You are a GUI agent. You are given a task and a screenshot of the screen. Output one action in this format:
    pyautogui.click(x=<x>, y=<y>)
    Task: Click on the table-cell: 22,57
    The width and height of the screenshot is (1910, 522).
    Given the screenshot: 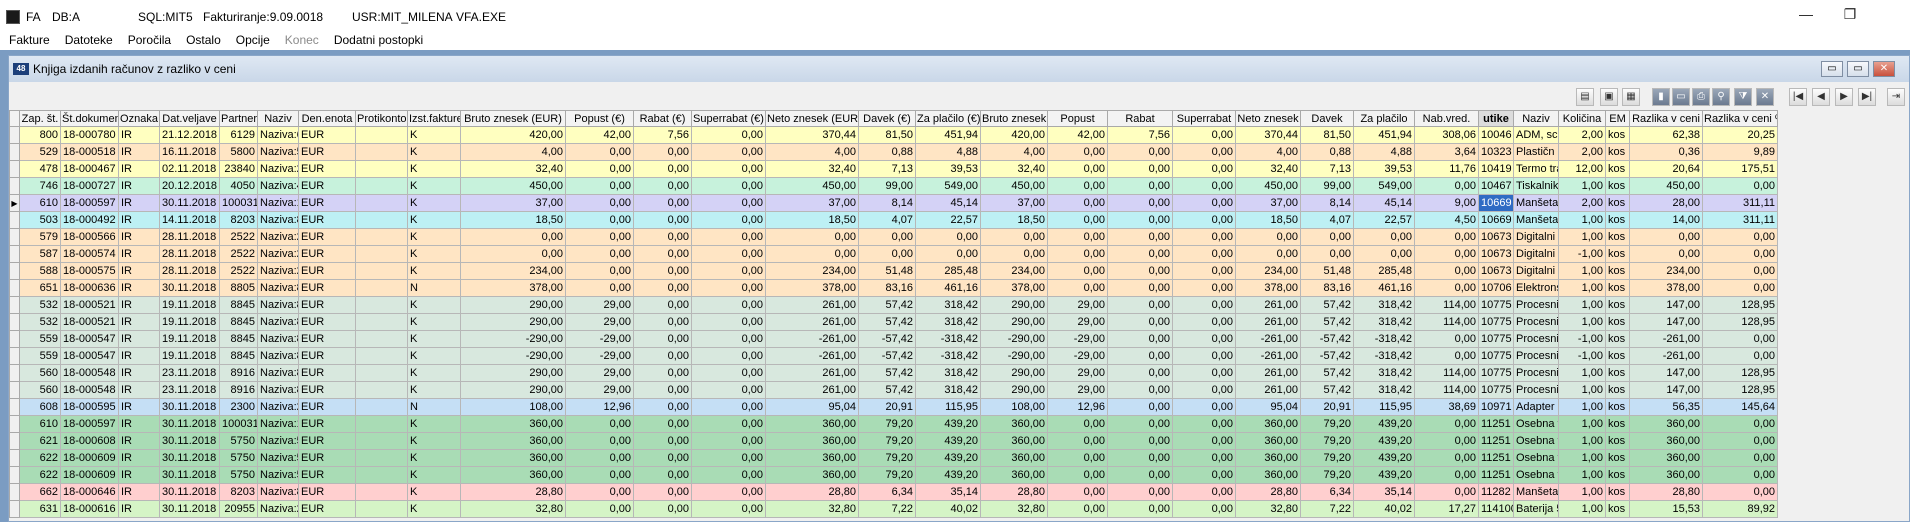 What is the action you would take?
    pyautogui.click(x=948, y=220)
    